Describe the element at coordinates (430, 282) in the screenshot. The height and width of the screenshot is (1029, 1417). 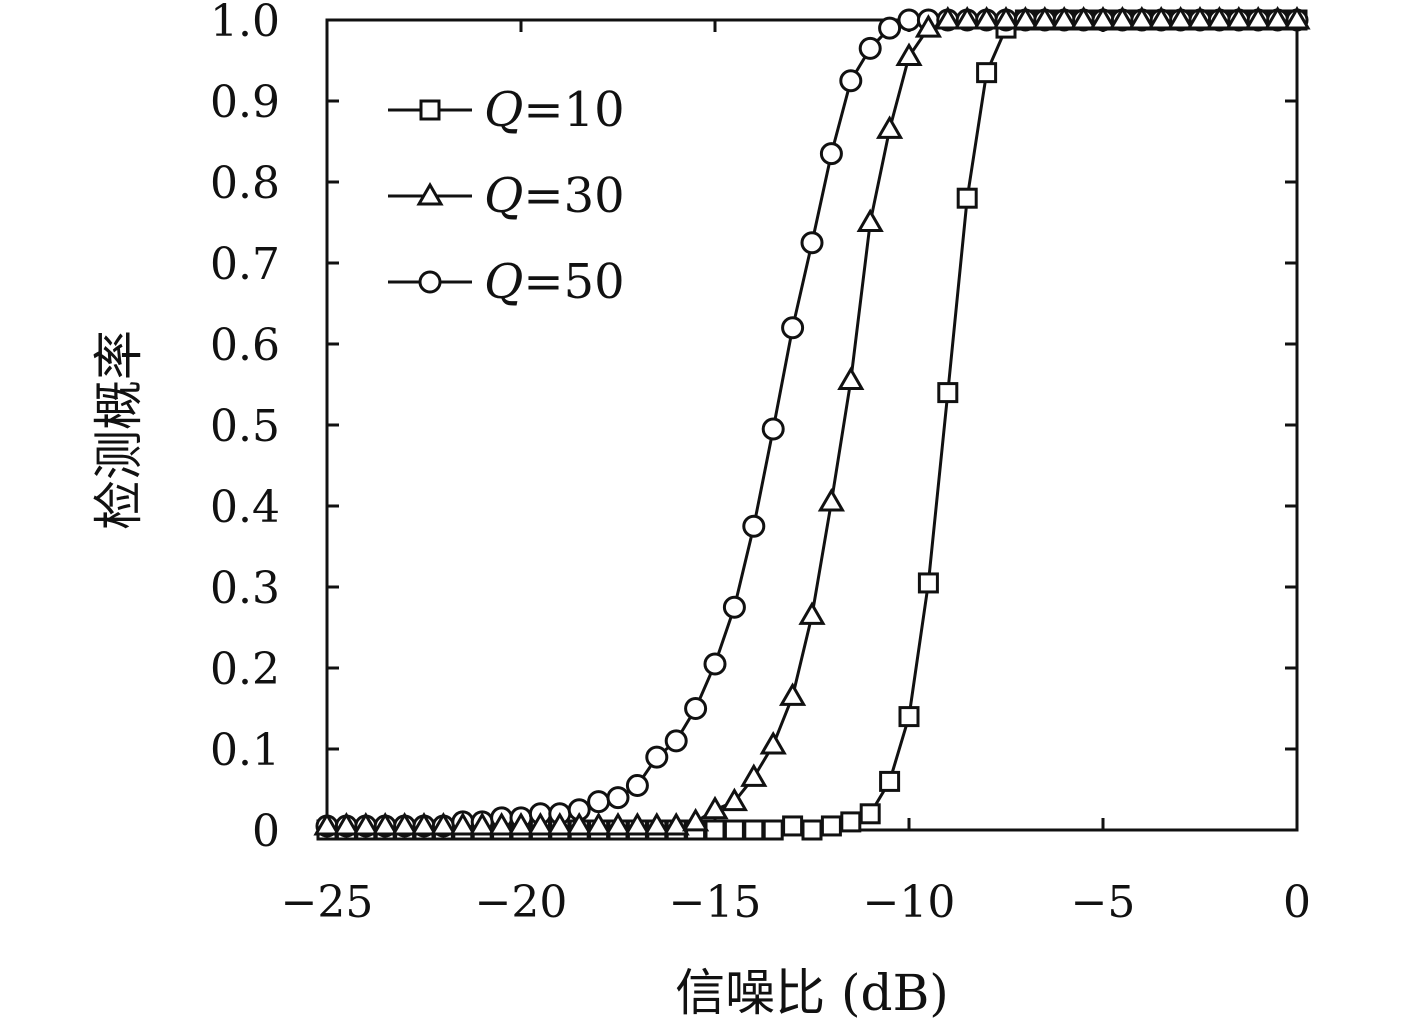
I see `legend-marker-circle` at that location.